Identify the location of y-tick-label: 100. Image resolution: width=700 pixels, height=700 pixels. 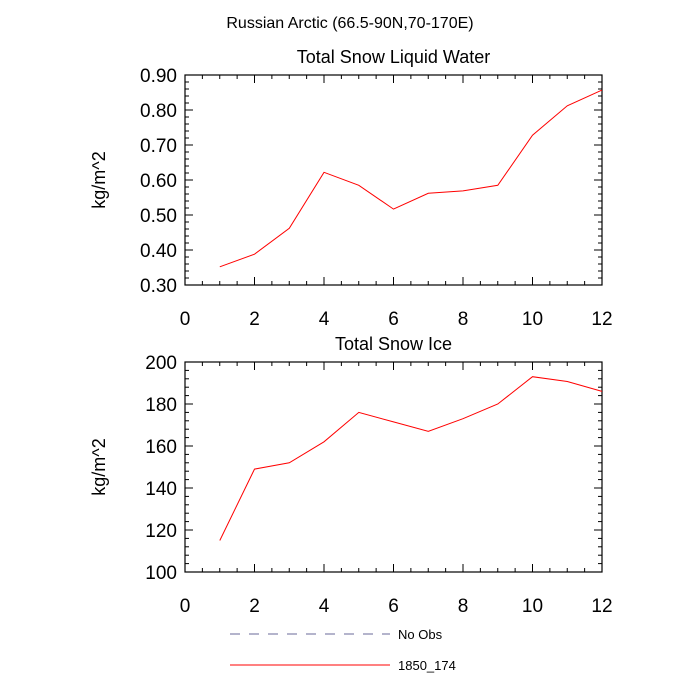
(161, 573).